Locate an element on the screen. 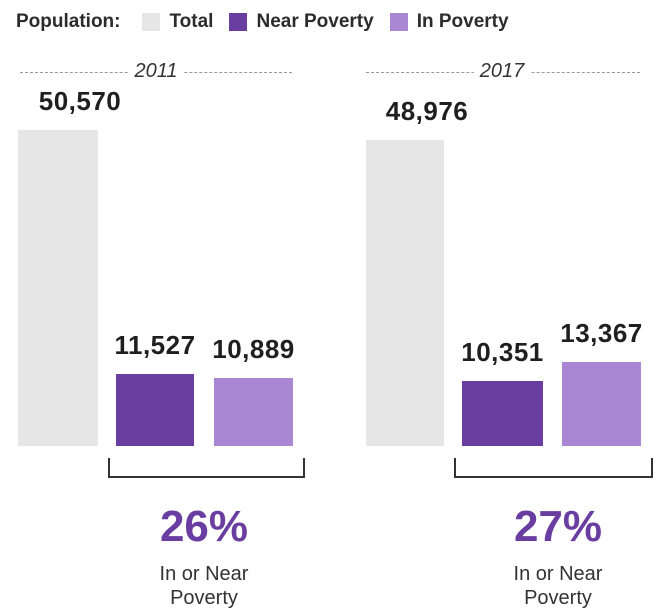 The image size is (667, 611). value-label-total-2011: 50,570 is located at coordinates (80, 101).